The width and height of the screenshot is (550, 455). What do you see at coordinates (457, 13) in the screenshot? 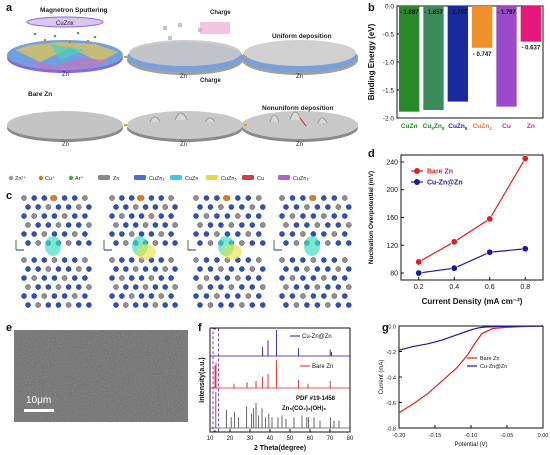
I see `b-value-label-2: - 1.707` at bounding box center [457, 13].